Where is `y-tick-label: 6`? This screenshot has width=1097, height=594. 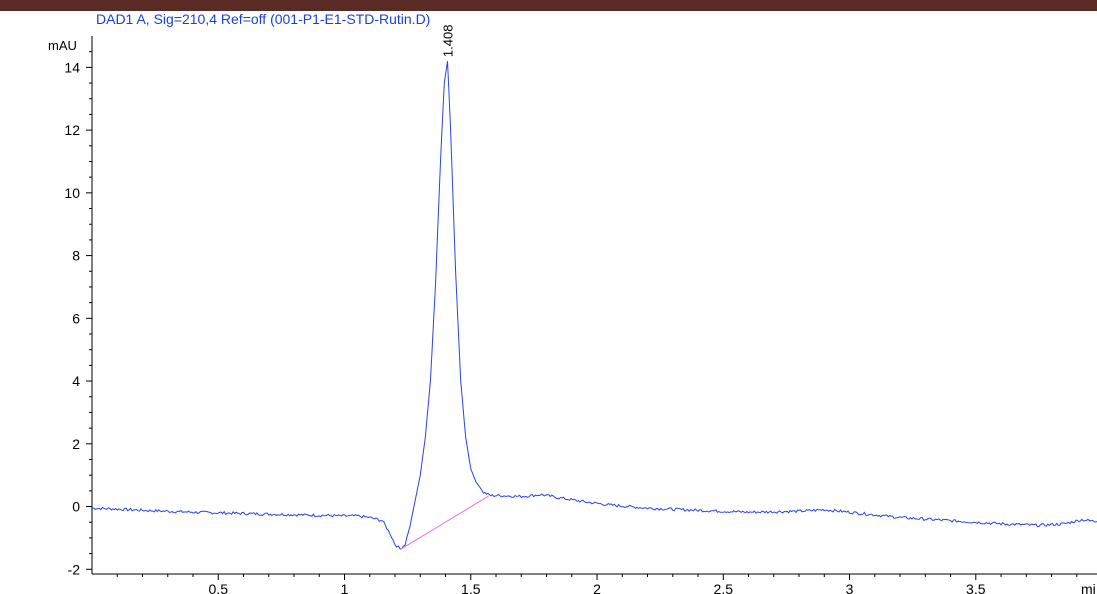
y-tick-label: 6 is located at coordinates (76, 318).